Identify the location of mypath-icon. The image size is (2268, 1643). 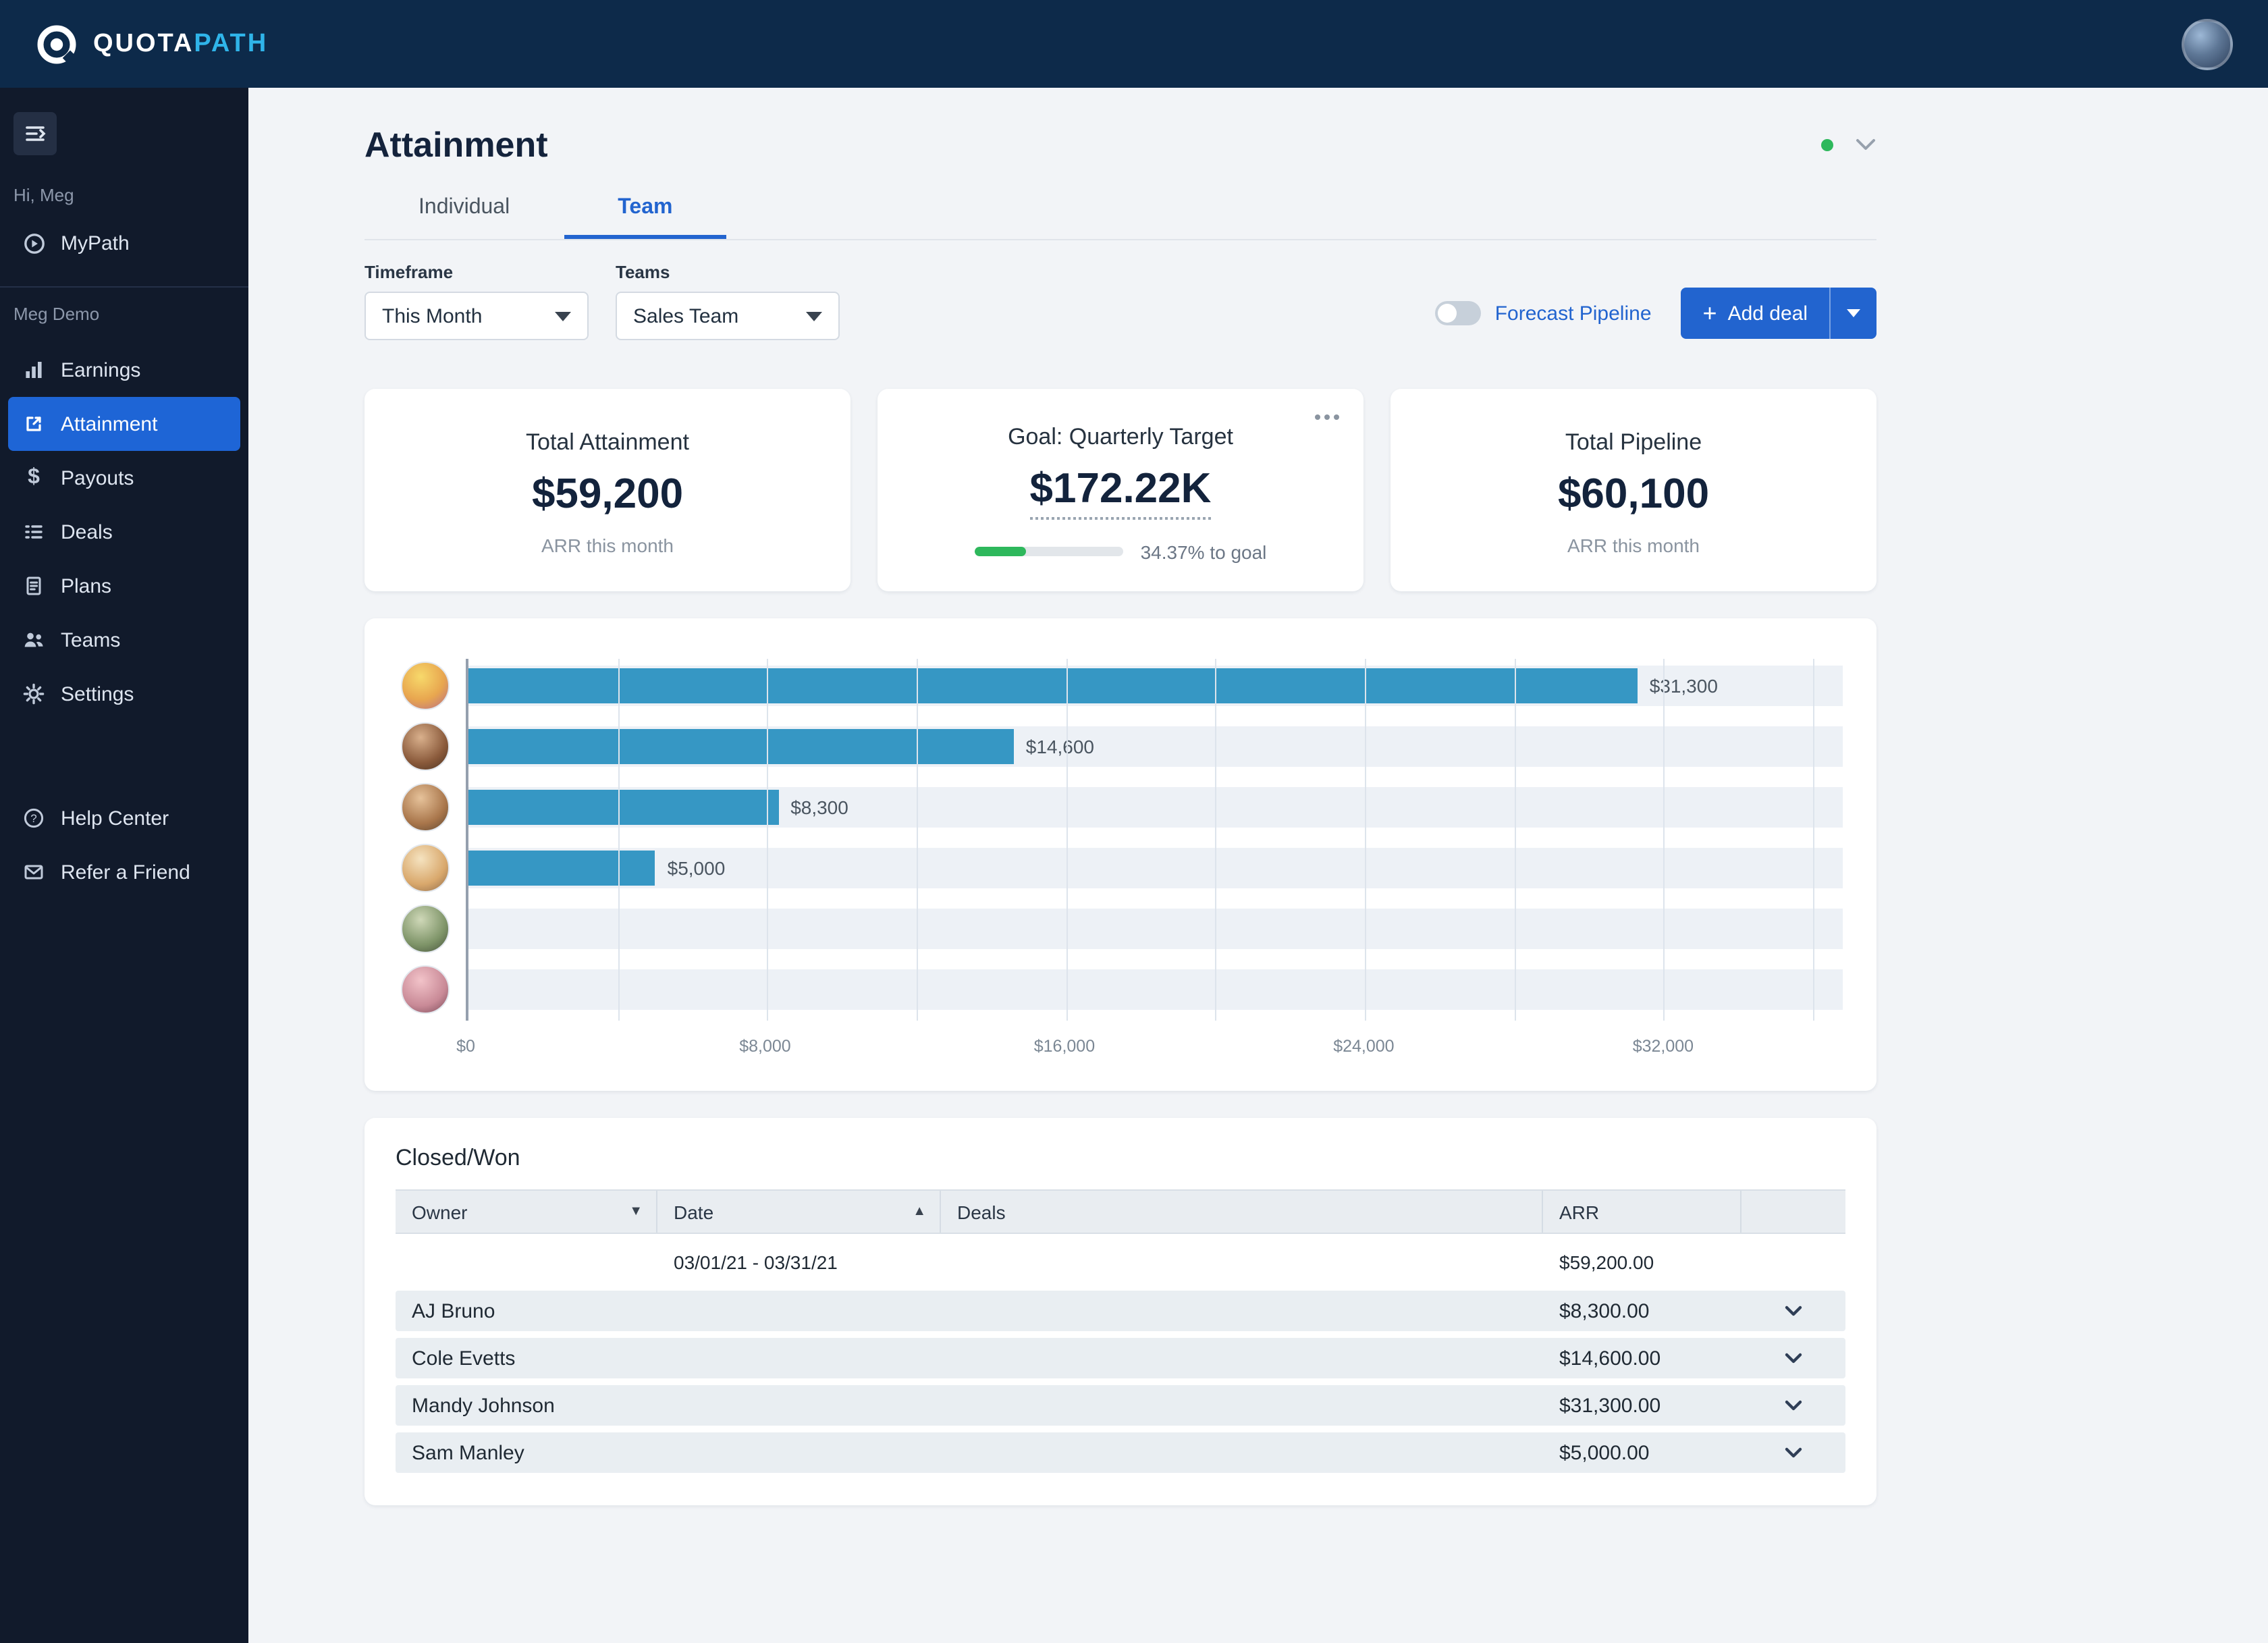
(34, 243).